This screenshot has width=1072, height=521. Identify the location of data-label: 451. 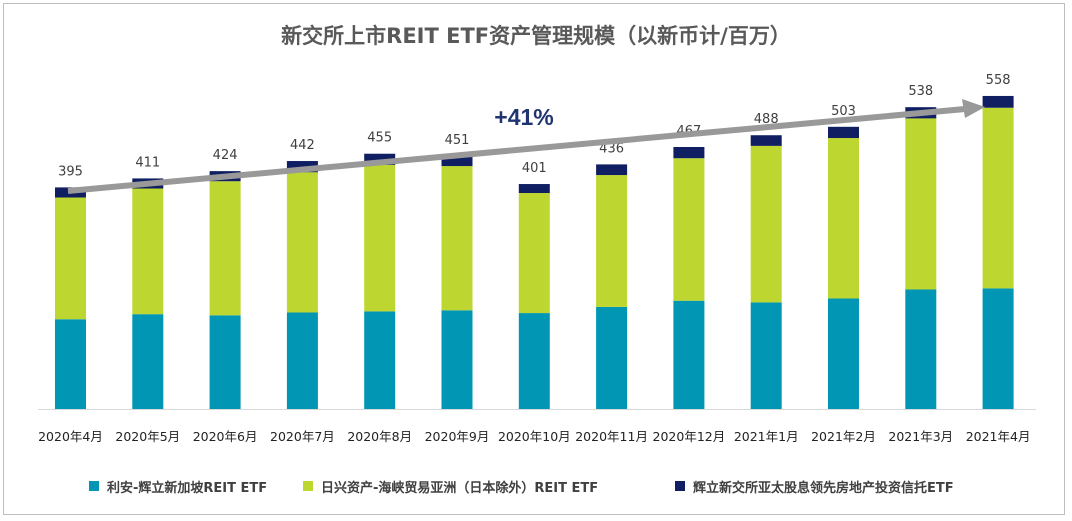
(457, 140).